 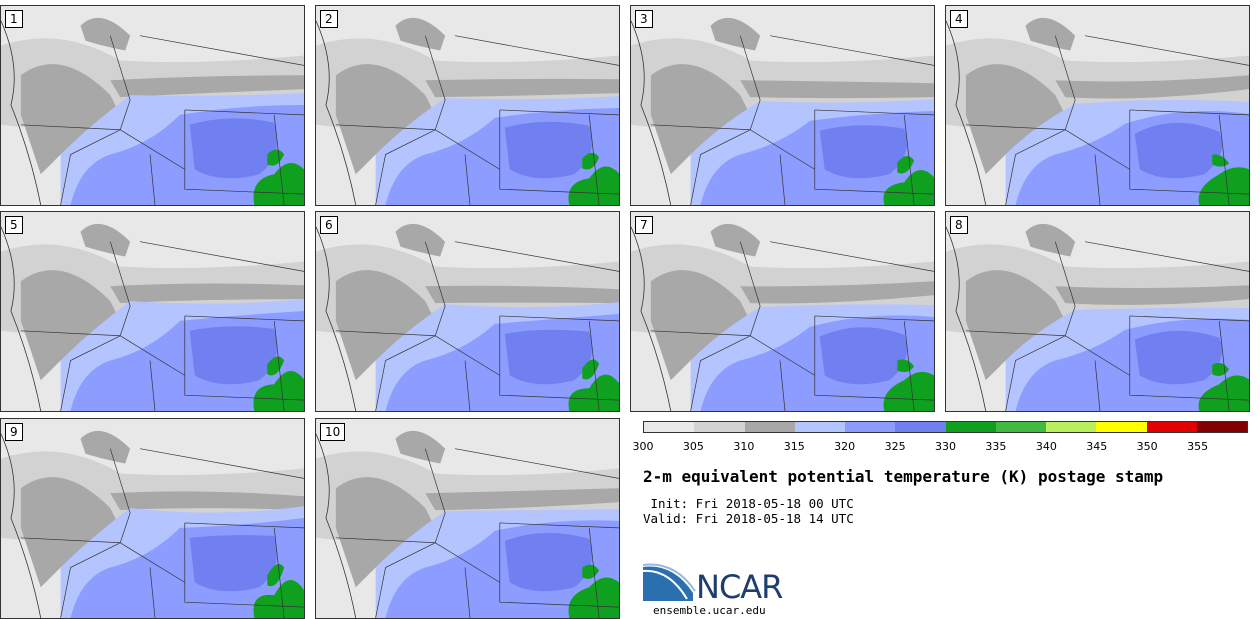 I want to click on ensemble-member-panel: 9, so click(x=152, y=518).